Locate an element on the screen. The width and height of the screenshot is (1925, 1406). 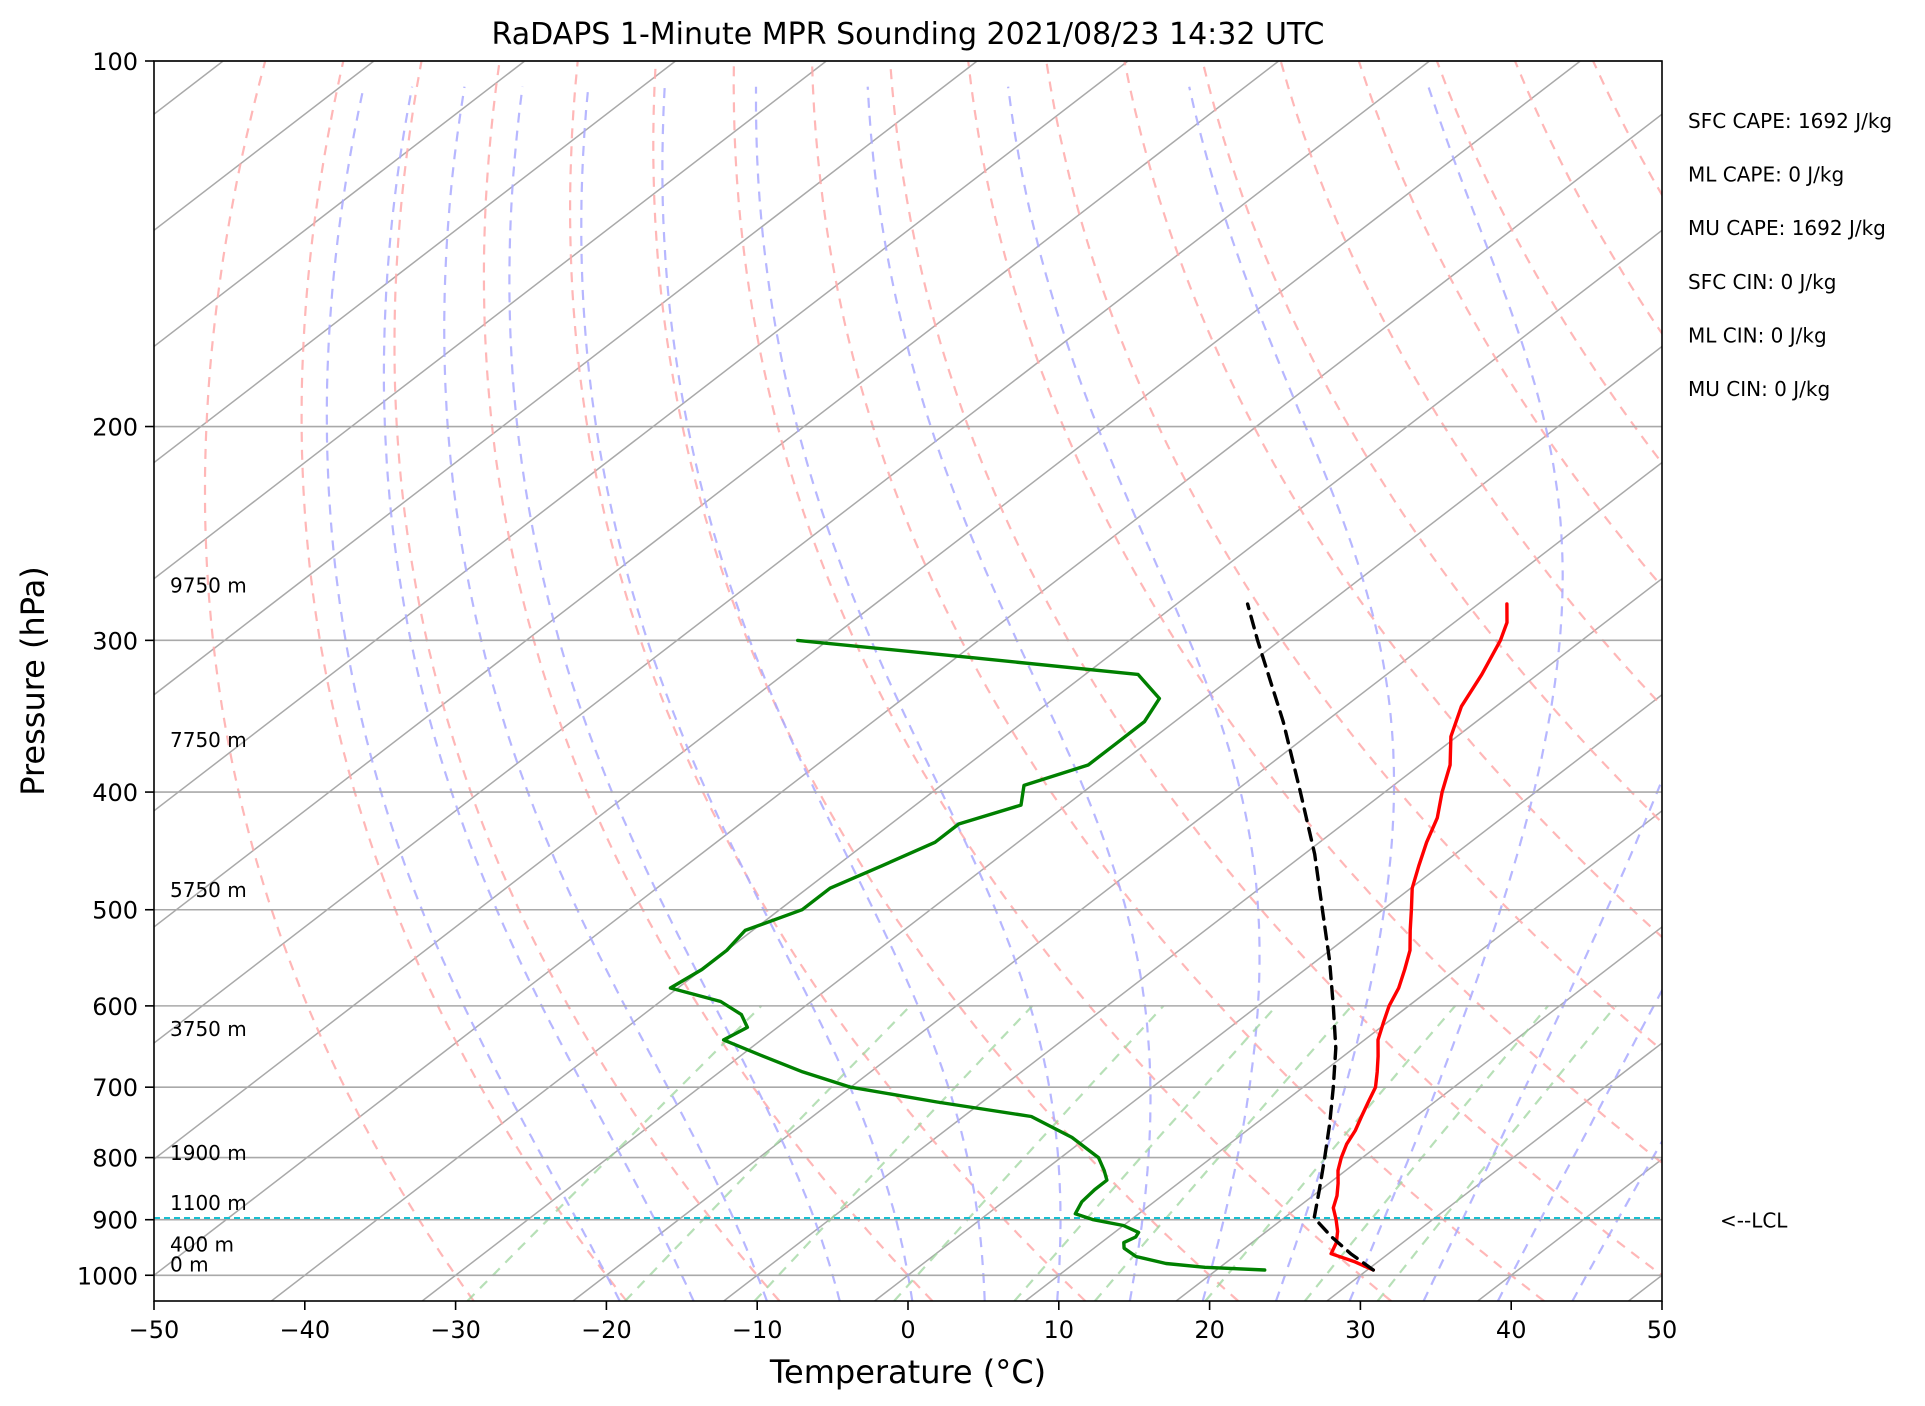
stability-annotation: SFC CIN: 0 J/kg is located at coordinates (1762, 282).